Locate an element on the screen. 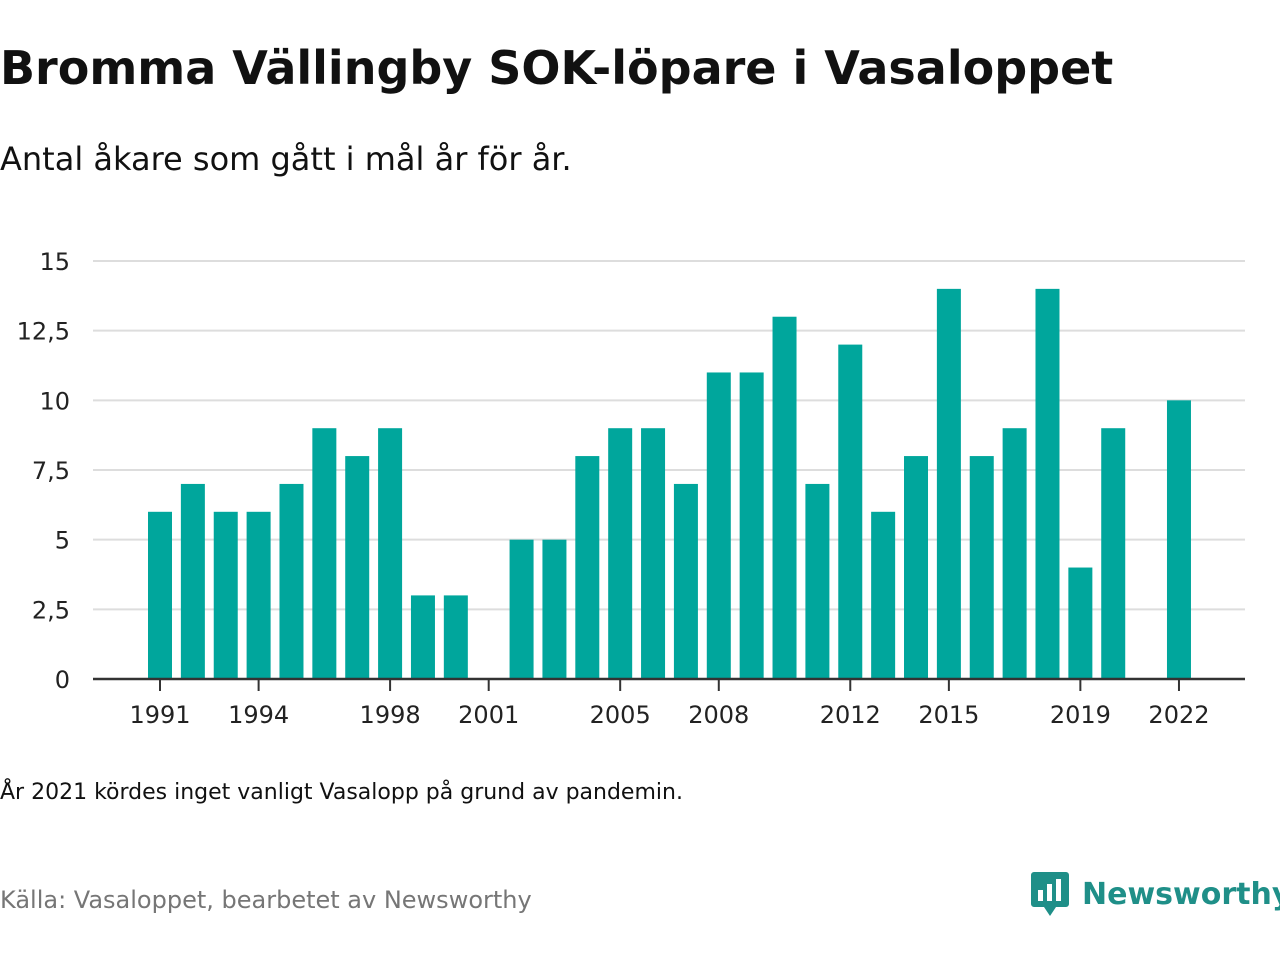  bar-2016 is located at coordinates (981, 567).